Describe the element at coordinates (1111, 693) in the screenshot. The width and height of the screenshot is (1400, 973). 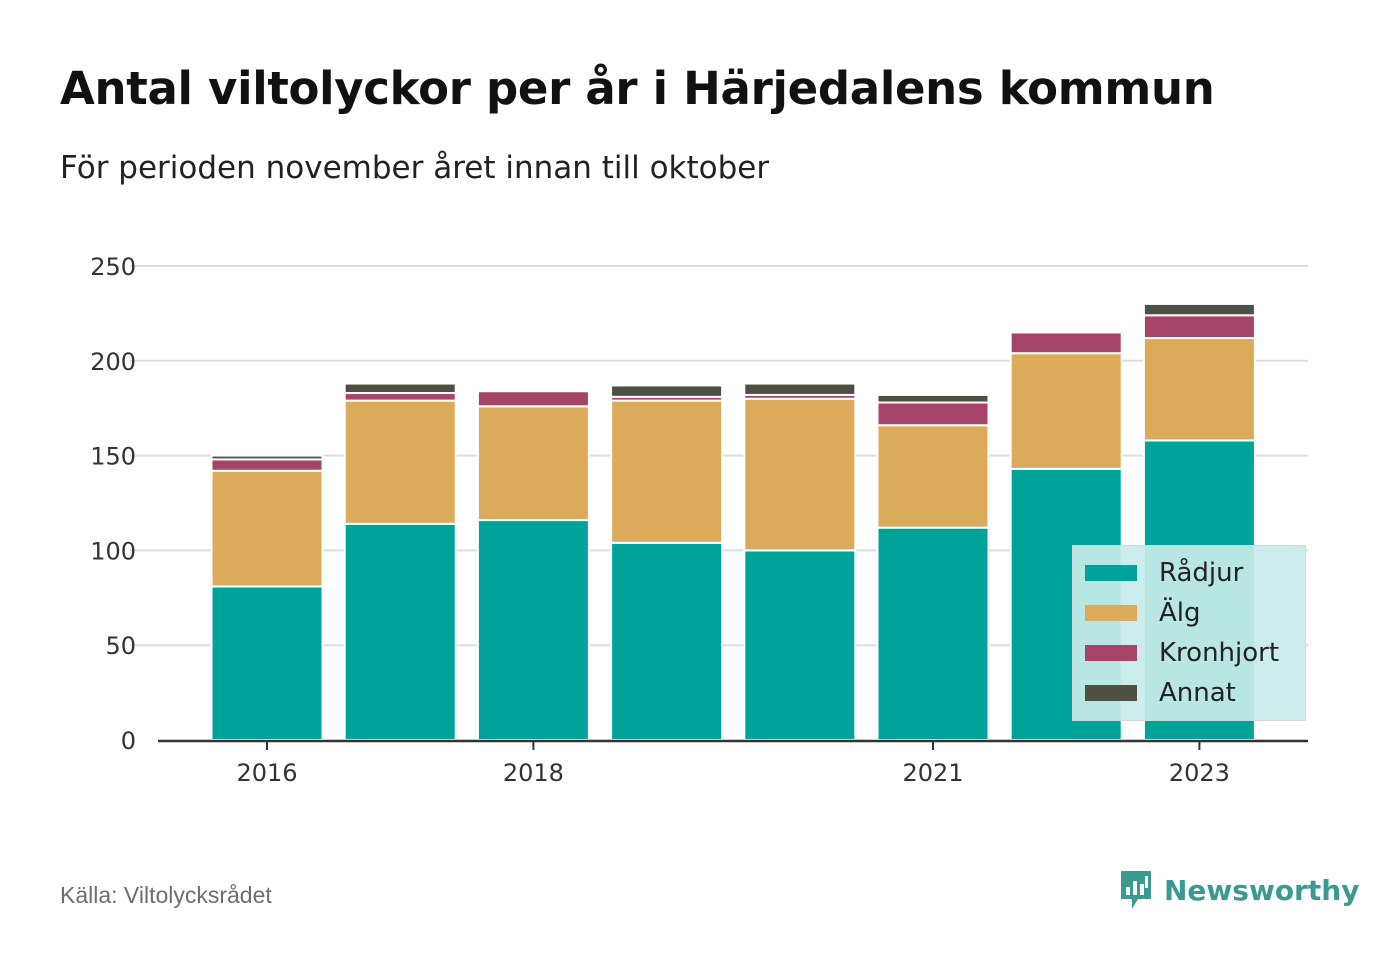
I see `legend-swatch-annat` at that location.